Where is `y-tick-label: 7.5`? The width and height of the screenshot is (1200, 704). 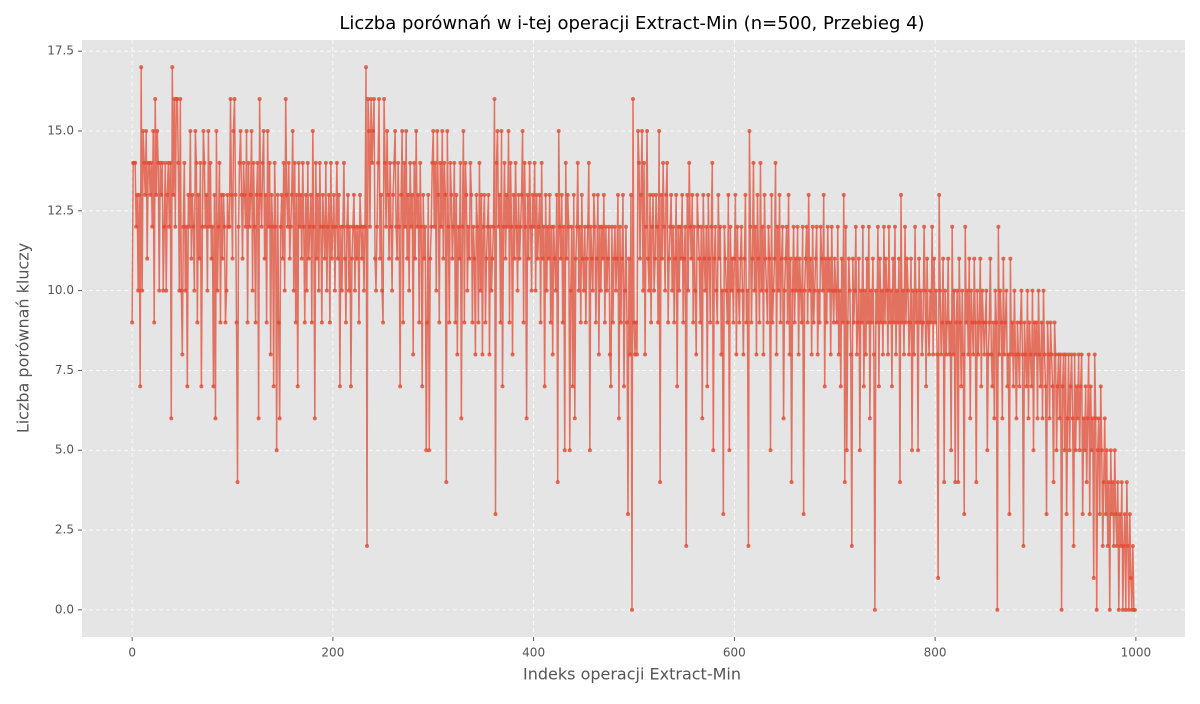
y-tick-label: 7.5 is located at coordinates (64, 370).